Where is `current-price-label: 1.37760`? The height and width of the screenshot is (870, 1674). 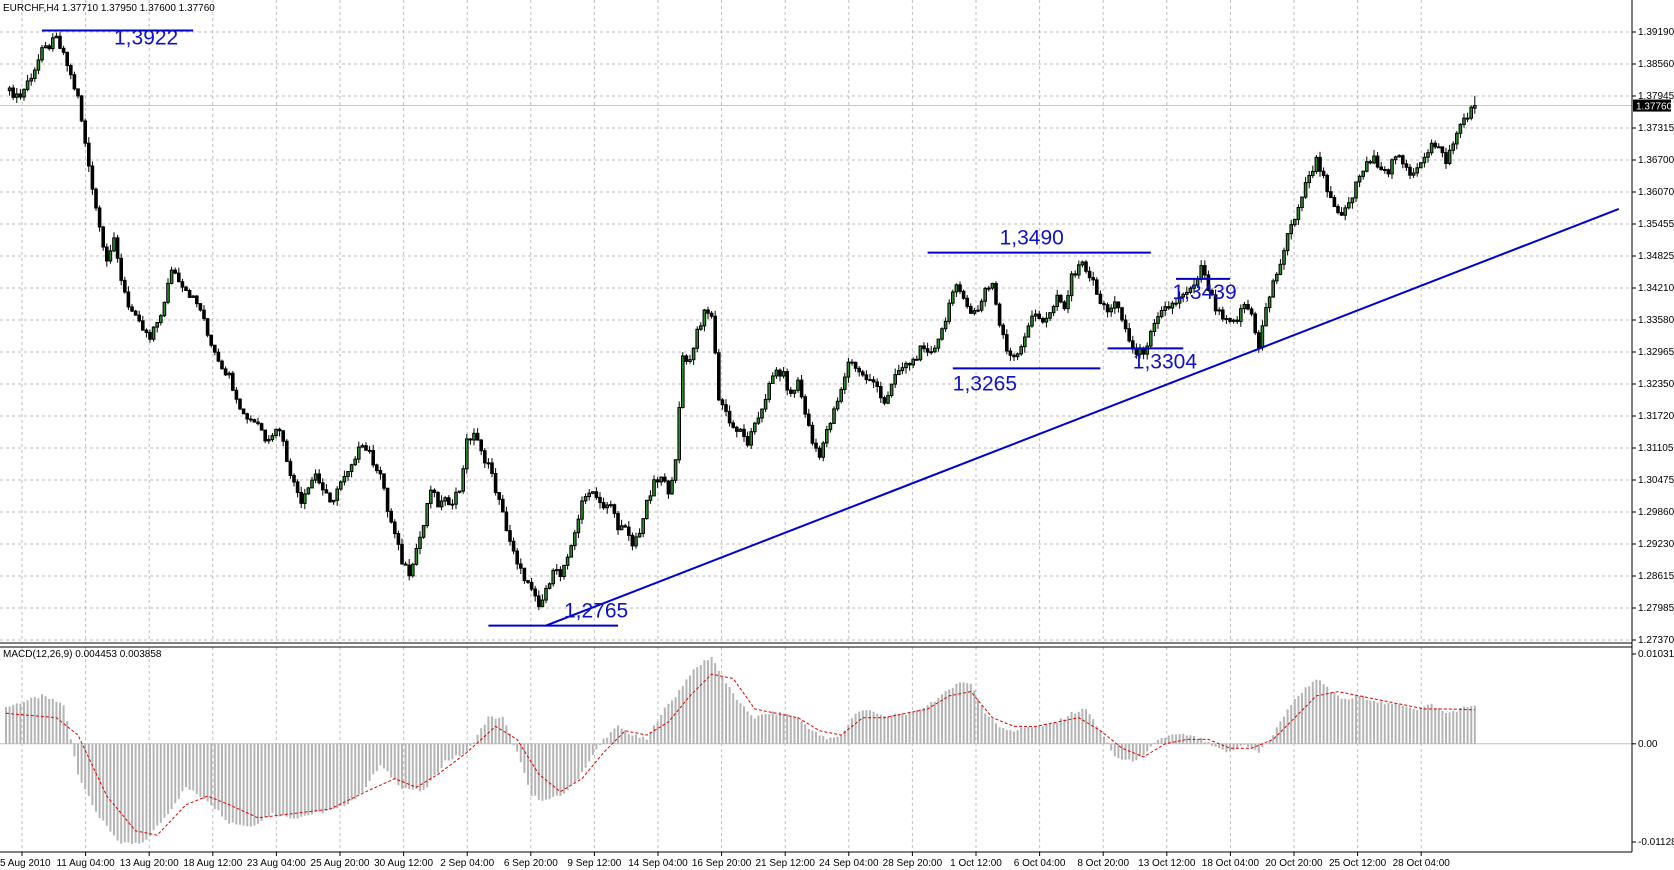
current-price-label: 1.37760 is located at coordinates (1653, 106).